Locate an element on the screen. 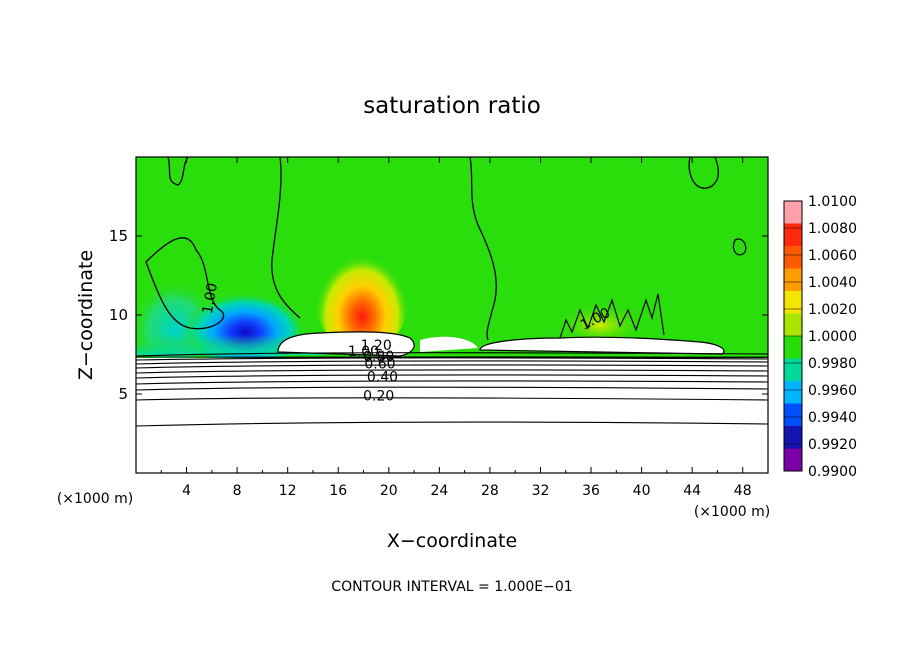 Image resolution: width=904 pixels, height=654 pixels. x-tick-label: 44 is located at coordinates (692, 491).